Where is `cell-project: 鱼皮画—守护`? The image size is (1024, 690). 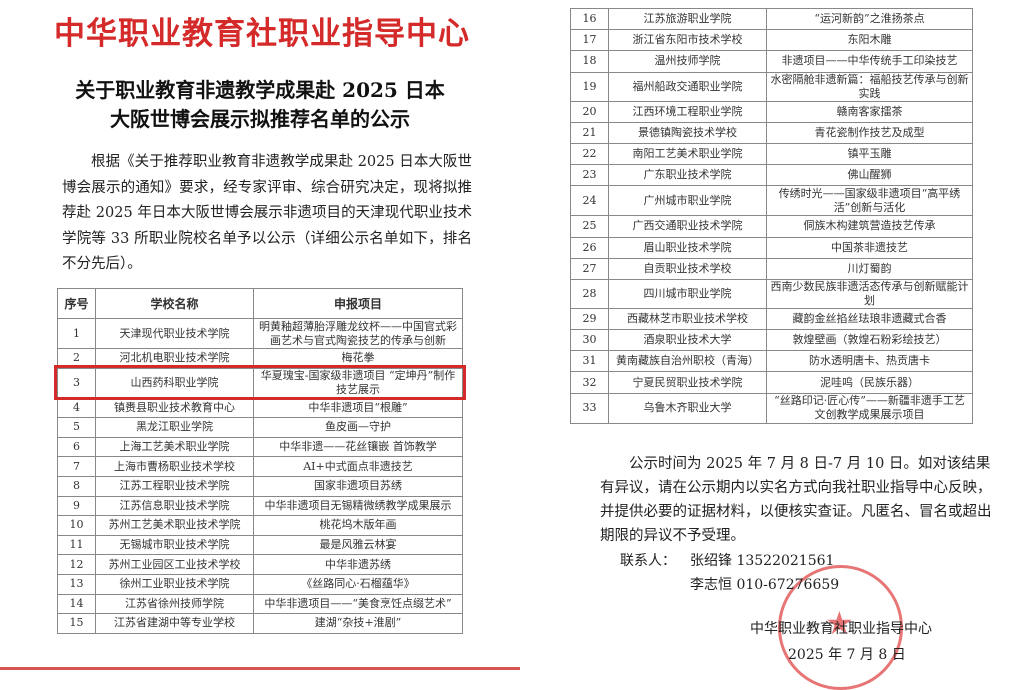
cell-project: 鱼皮画—守护 is located at coordinates (358, 427).